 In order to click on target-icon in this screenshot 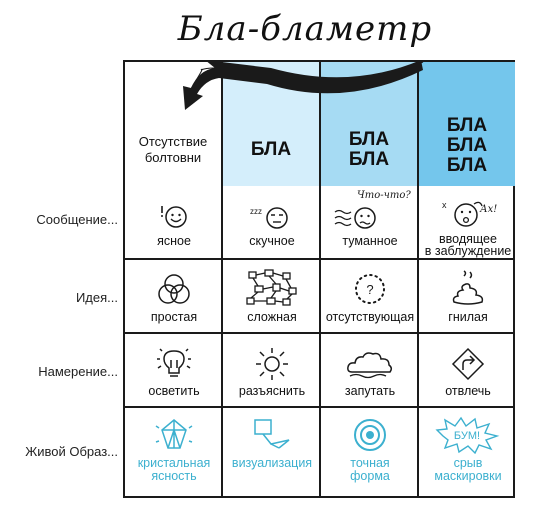, I will do `click(370, 435)`.